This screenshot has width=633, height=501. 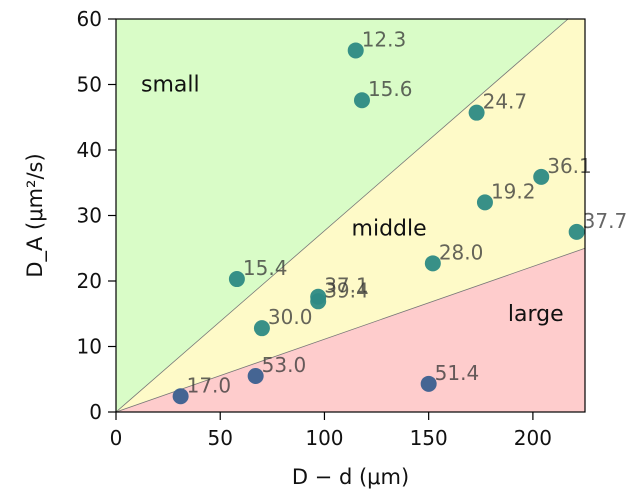 I want to click on region-label-small: small, so click(x=170, y=85).